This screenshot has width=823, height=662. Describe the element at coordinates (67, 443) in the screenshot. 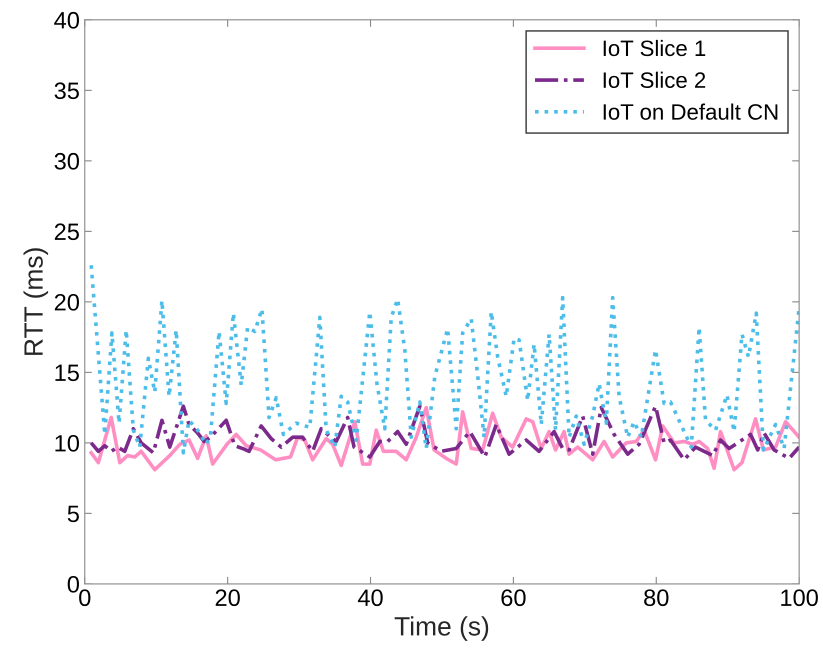

I see `y-tick-label: 10` at that location.